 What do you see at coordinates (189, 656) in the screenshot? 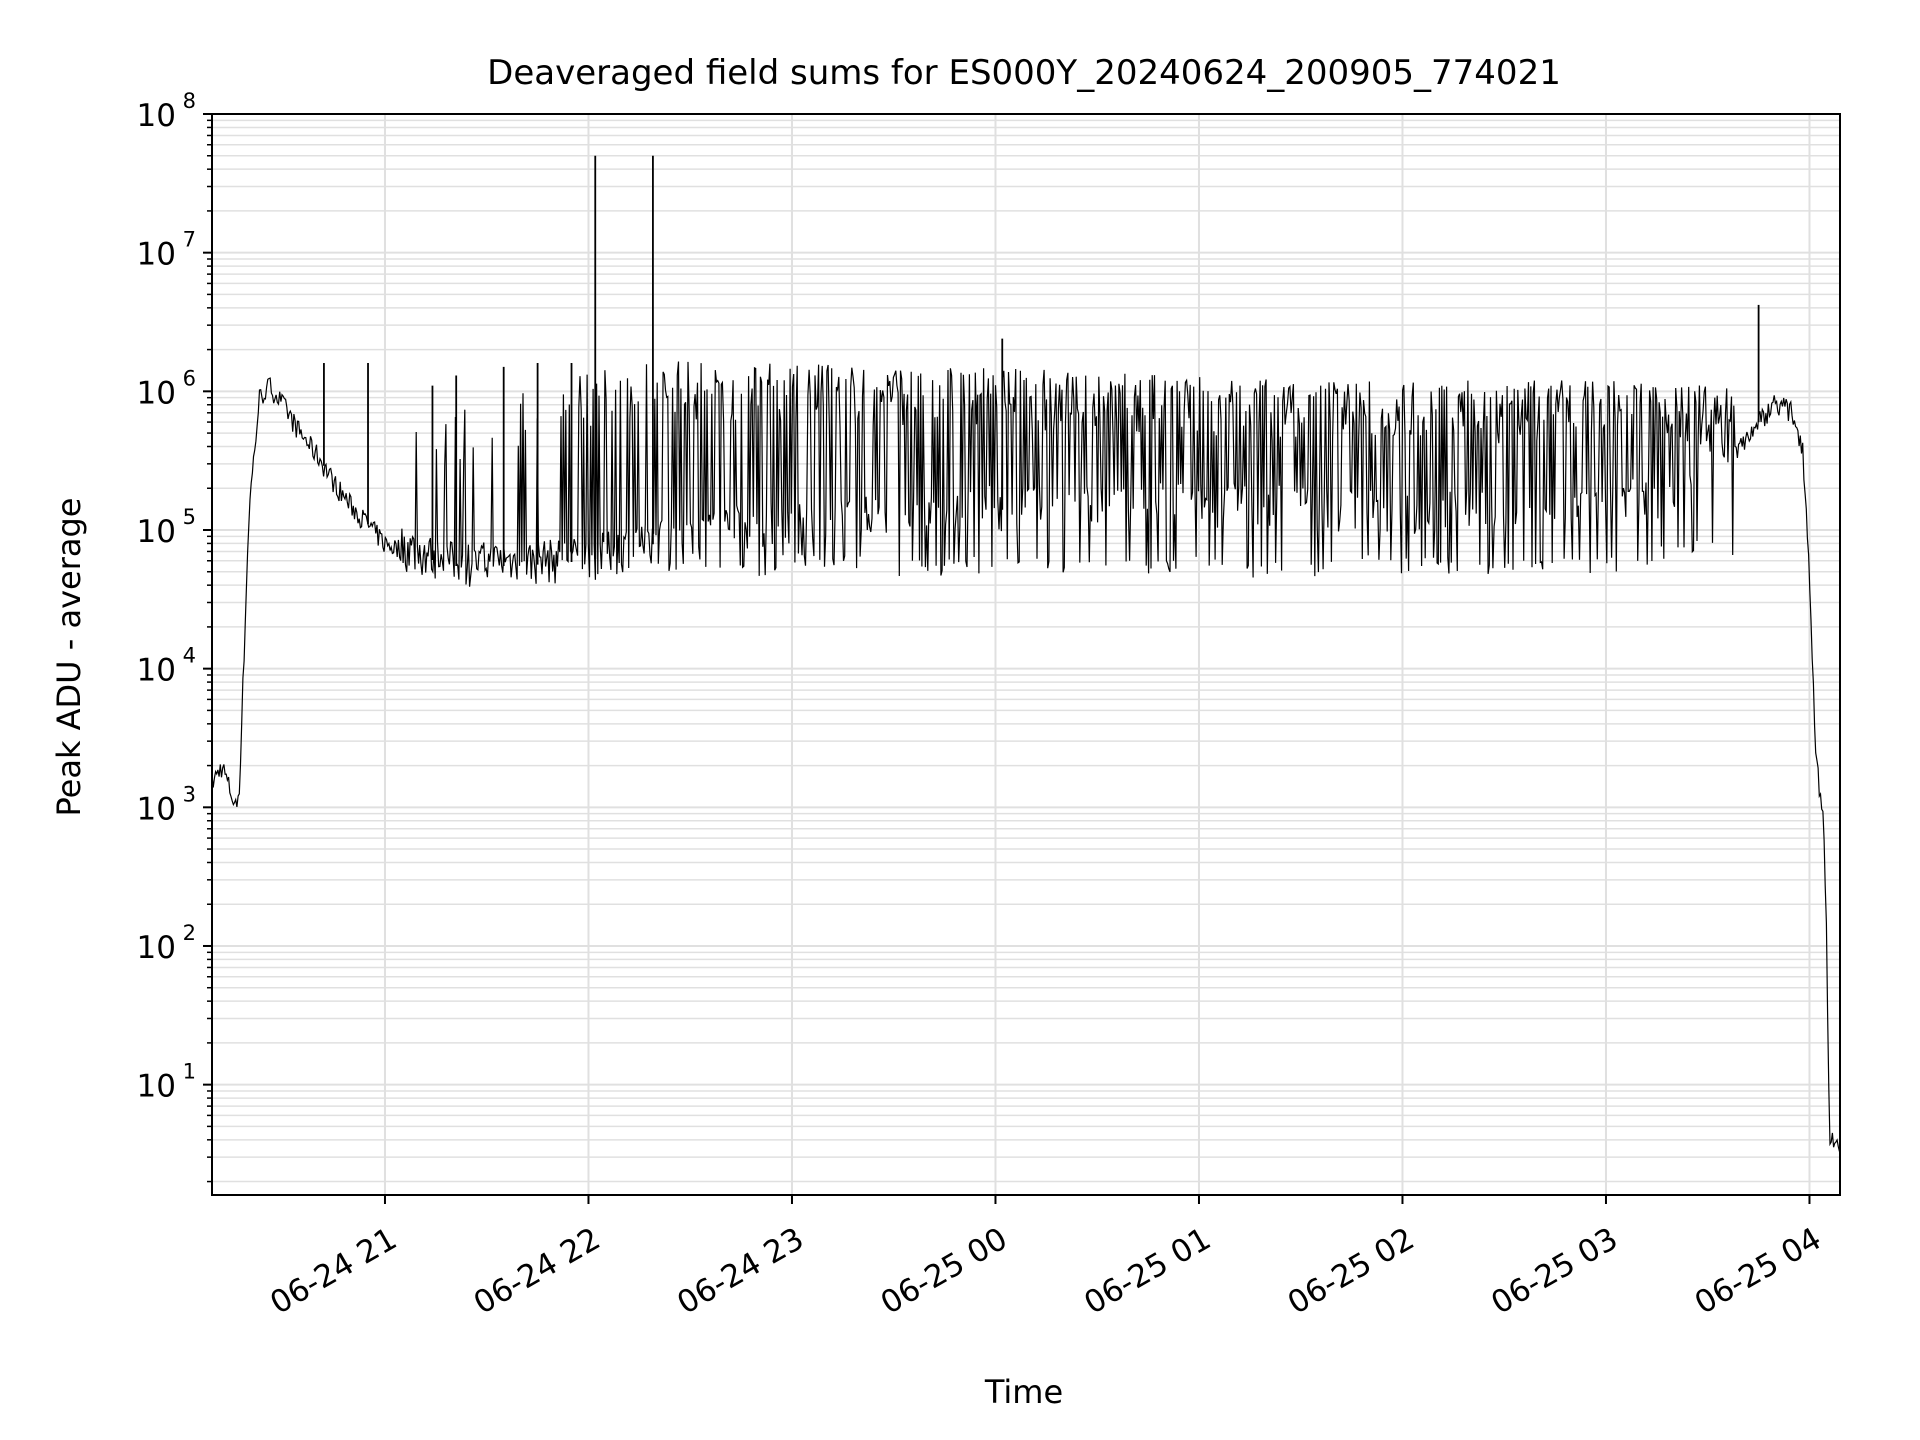
I see `y-tick-exponent: 4` at bounding box center [189, 656].